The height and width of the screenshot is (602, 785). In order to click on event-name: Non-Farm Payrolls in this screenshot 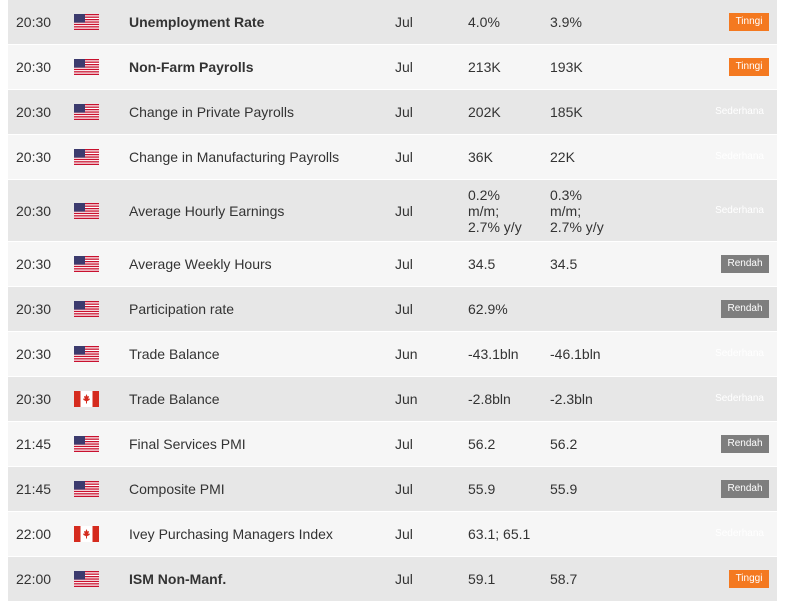, I will do `click(191, 67)`.